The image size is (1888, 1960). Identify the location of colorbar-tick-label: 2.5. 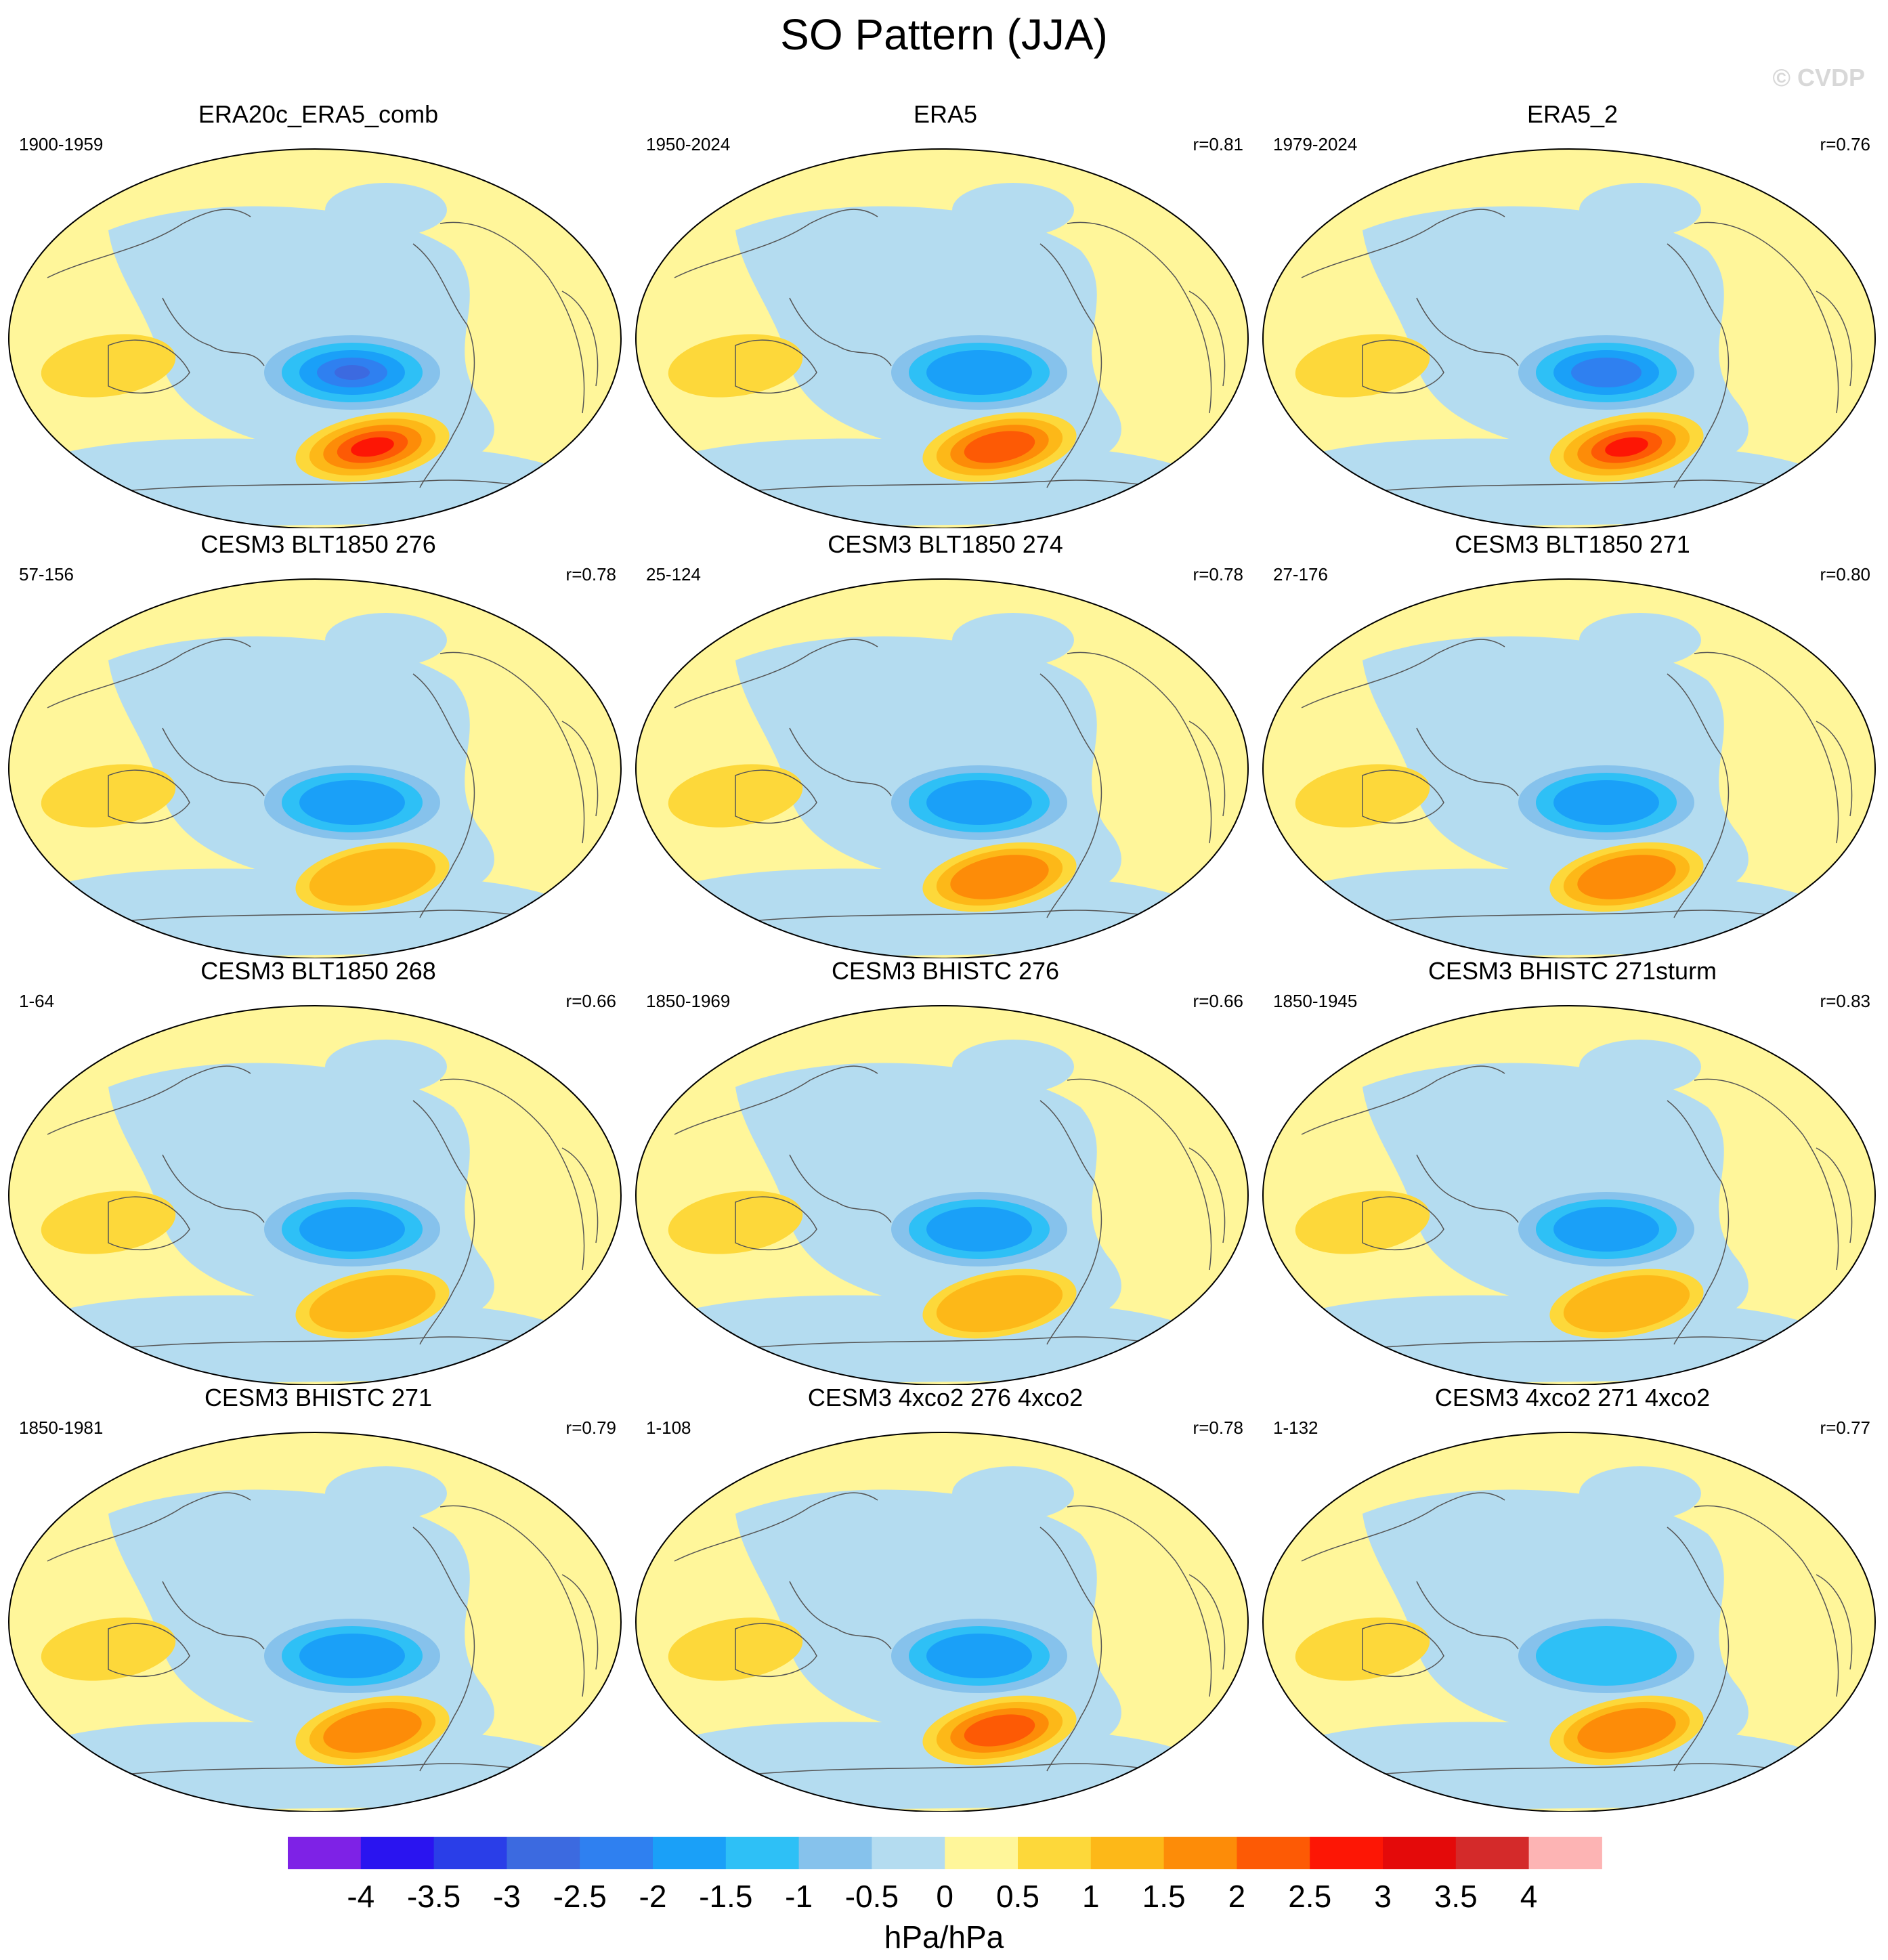
(1309, 1896).